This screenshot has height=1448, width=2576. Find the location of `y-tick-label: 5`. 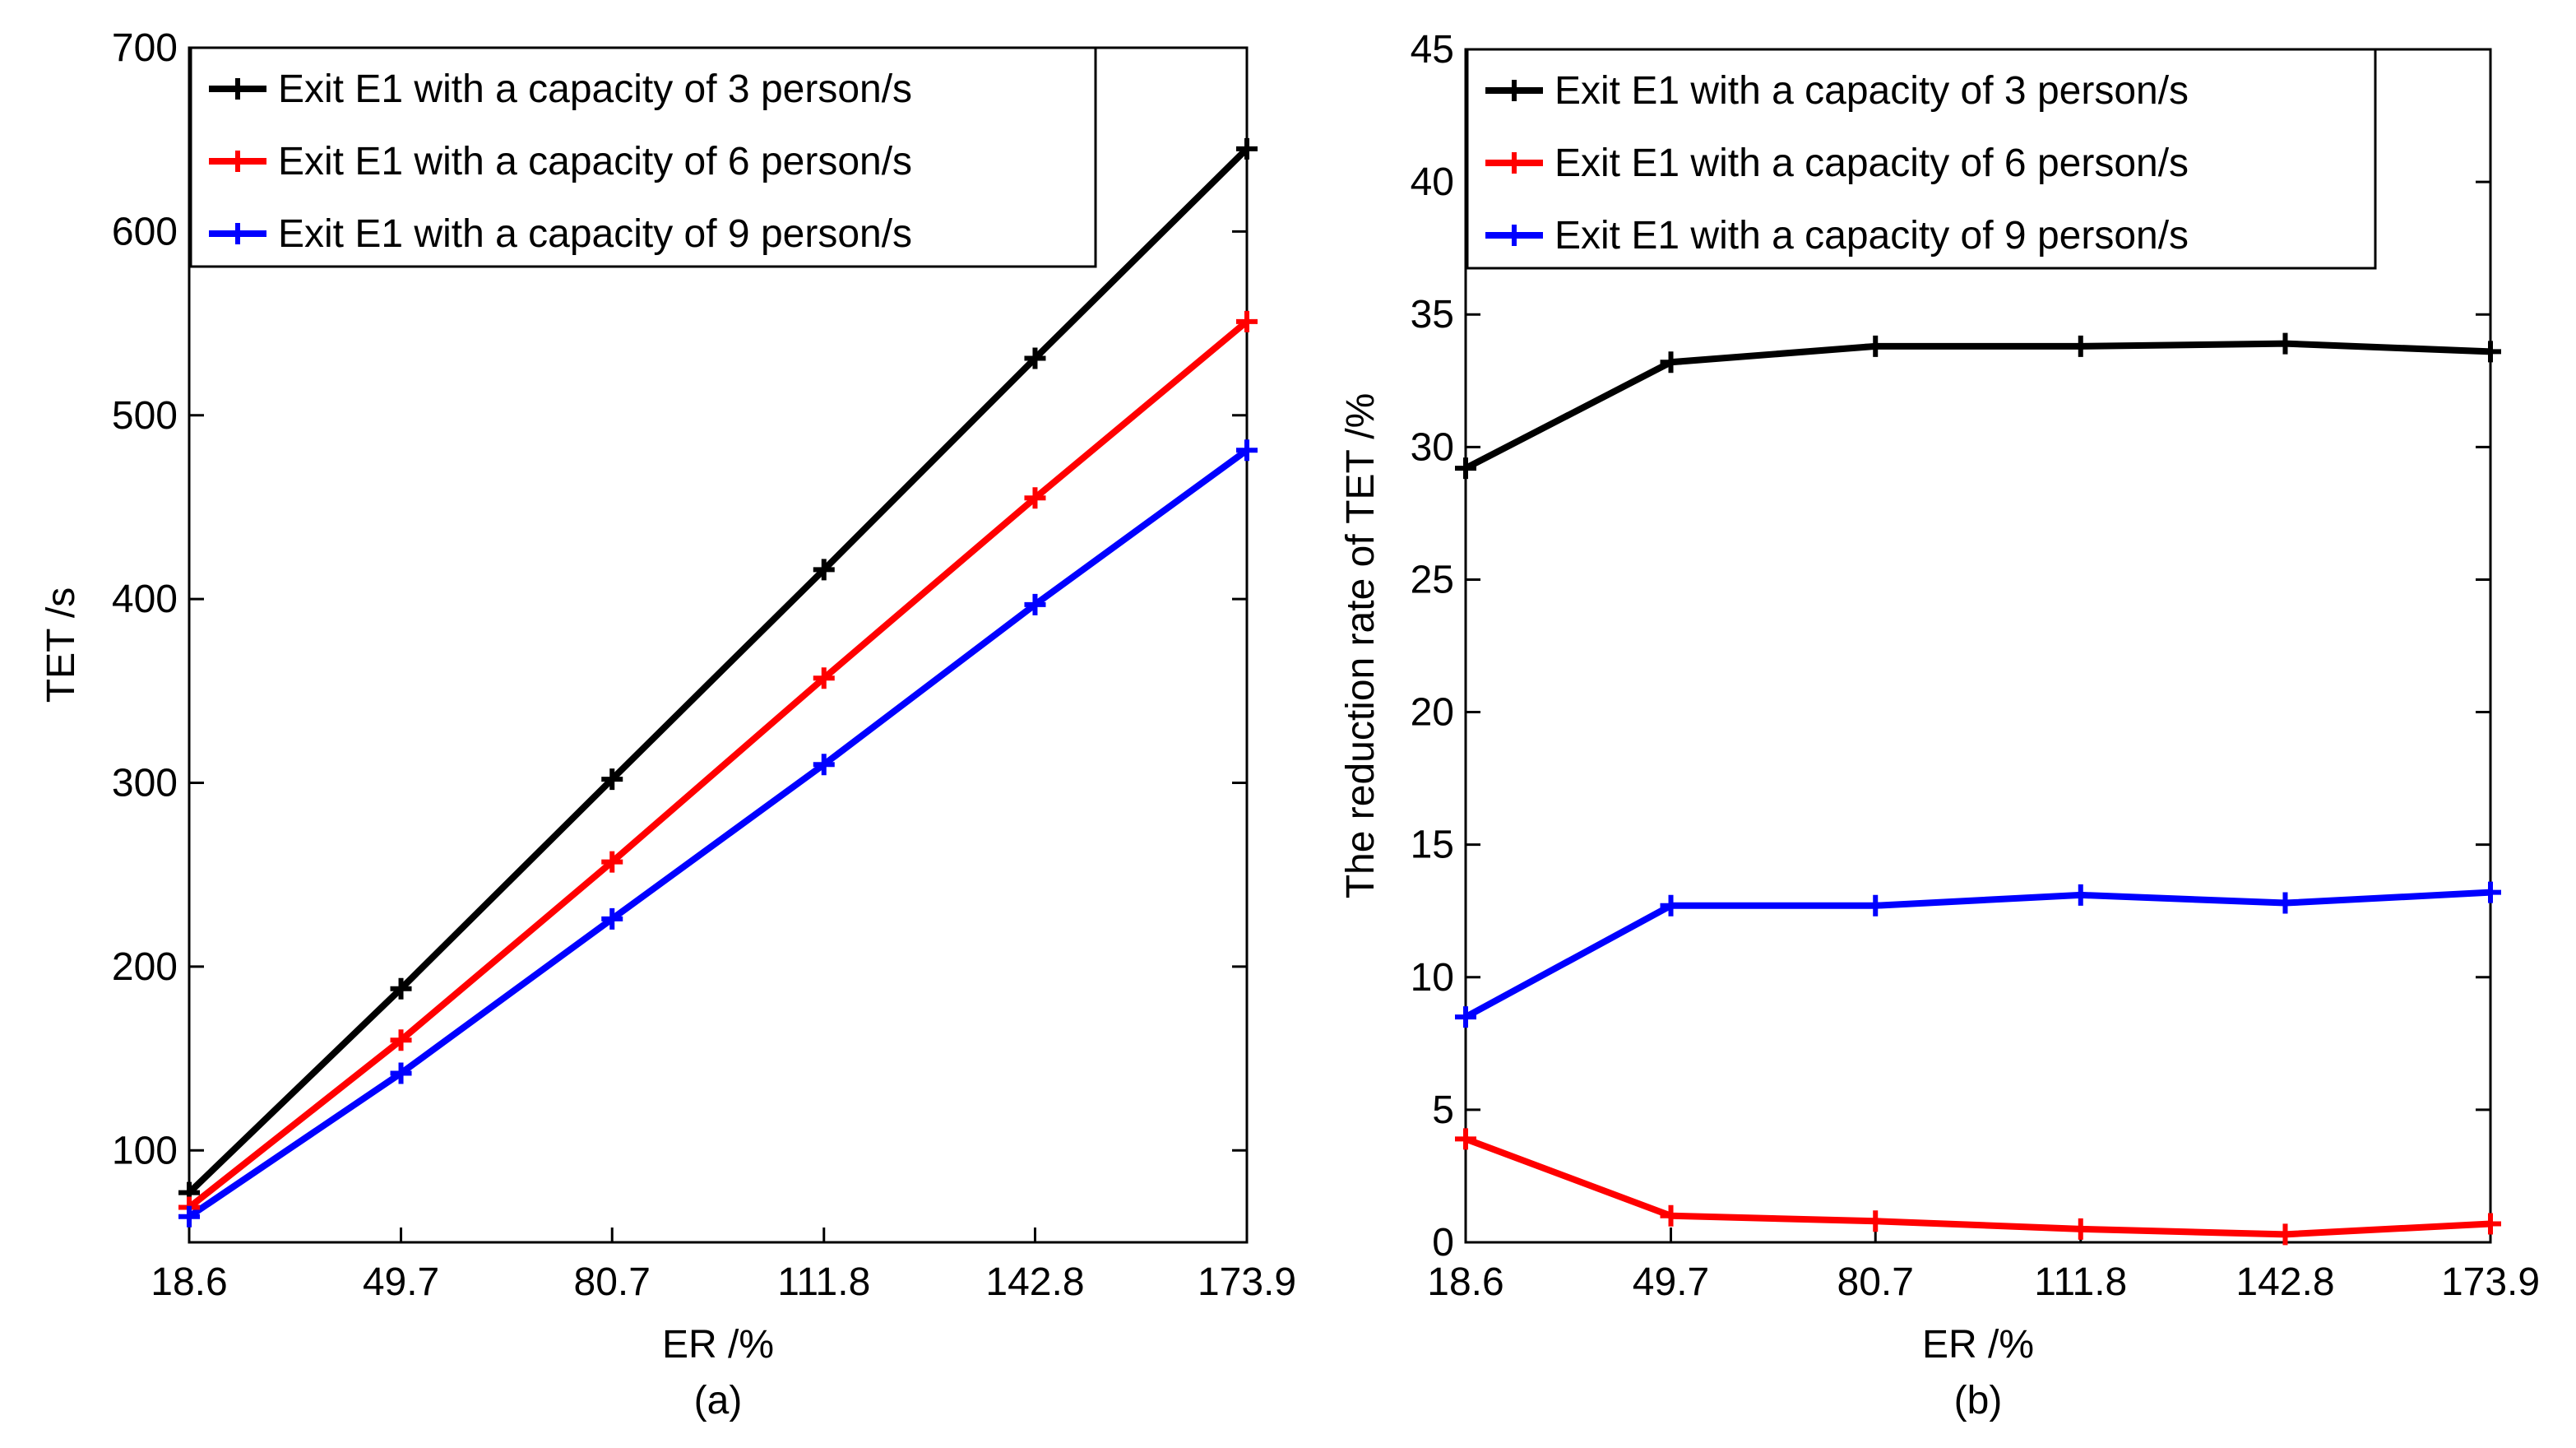

y-tick-label: 5 is located at coordinates (1443, 1110).